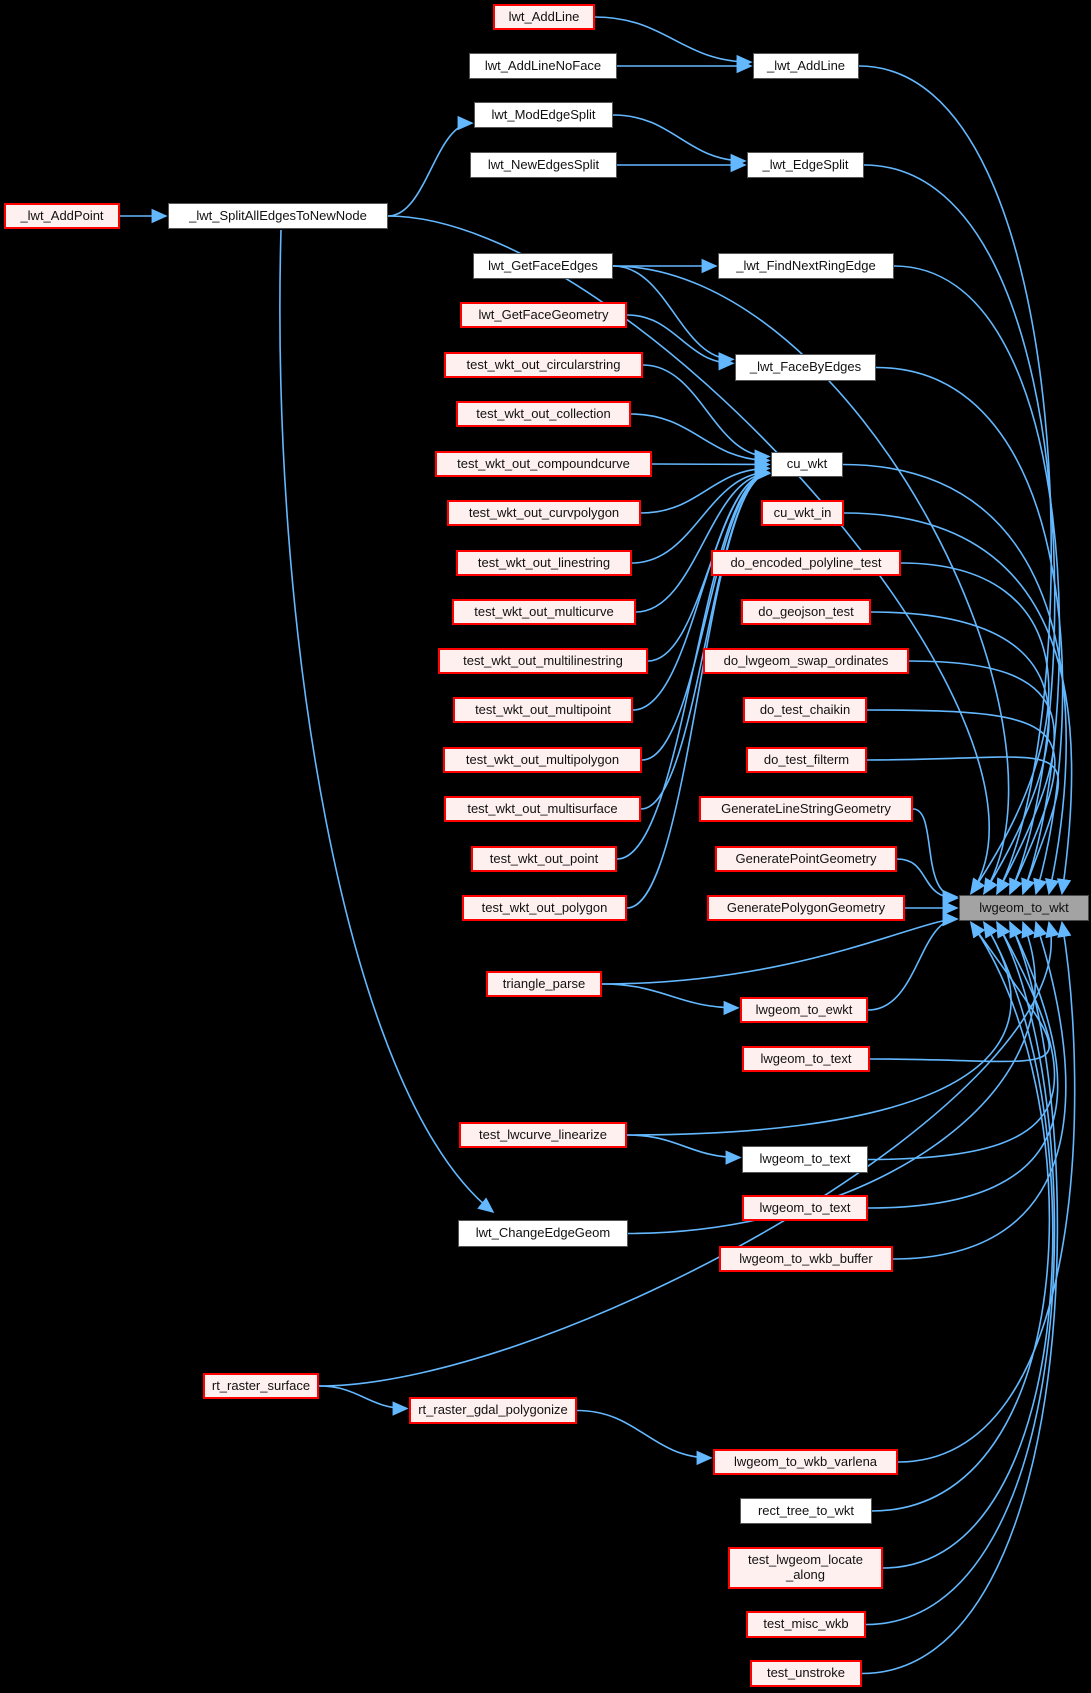 This screenshot has height=1693, width=1091. Describe the element at coordinates (802, 513) in the screenshot. I see `graph-node-cu_wkt_in: cu_wkt_in` at that location.